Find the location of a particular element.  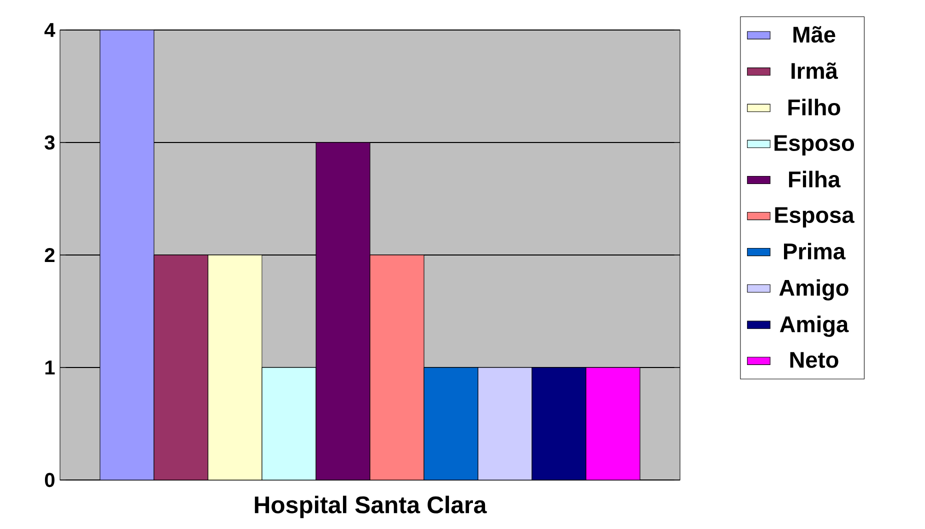

legend-label: Esposo is located at coordinates (814, 145).